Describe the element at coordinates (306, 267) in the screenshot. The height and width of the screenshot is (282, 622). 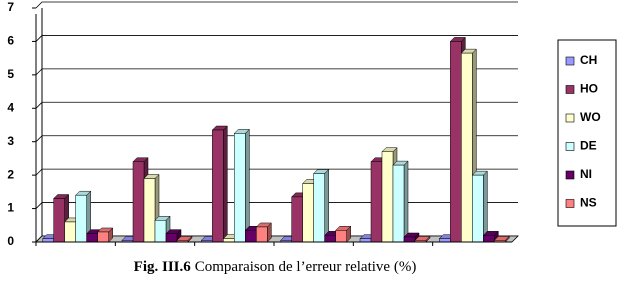
I see `chart-title: Comparaison de l’erreur relative (%)` at that location.